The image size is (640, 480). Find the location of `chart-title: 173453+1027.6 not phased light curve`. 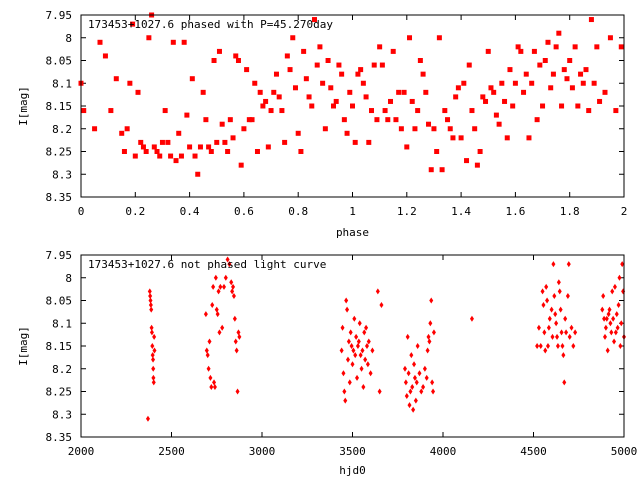

chart-title: 173453+1027.6 not phased light curve is located at coordinates (207, 264).